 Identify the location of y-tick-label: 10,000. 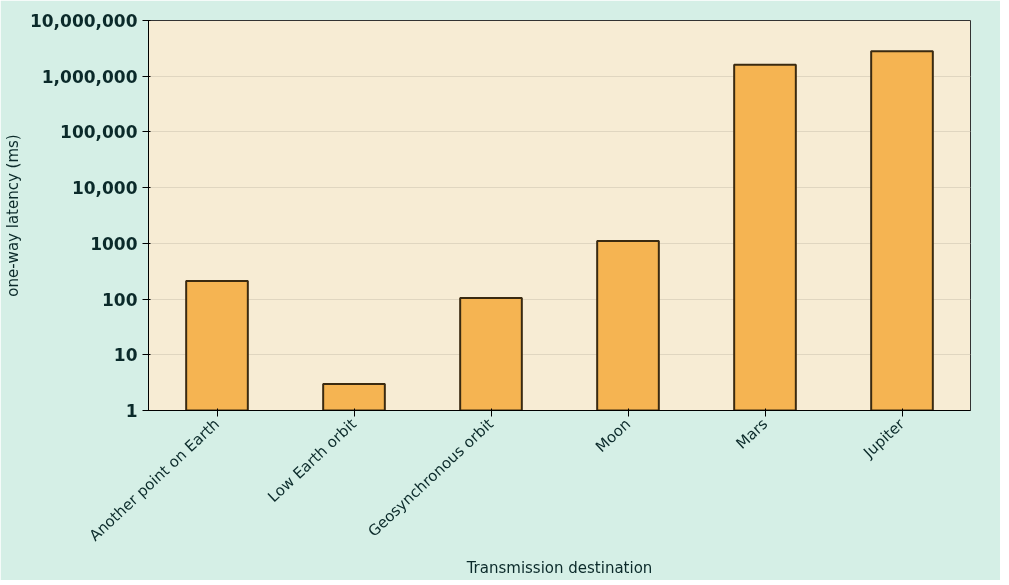
(104, 188).